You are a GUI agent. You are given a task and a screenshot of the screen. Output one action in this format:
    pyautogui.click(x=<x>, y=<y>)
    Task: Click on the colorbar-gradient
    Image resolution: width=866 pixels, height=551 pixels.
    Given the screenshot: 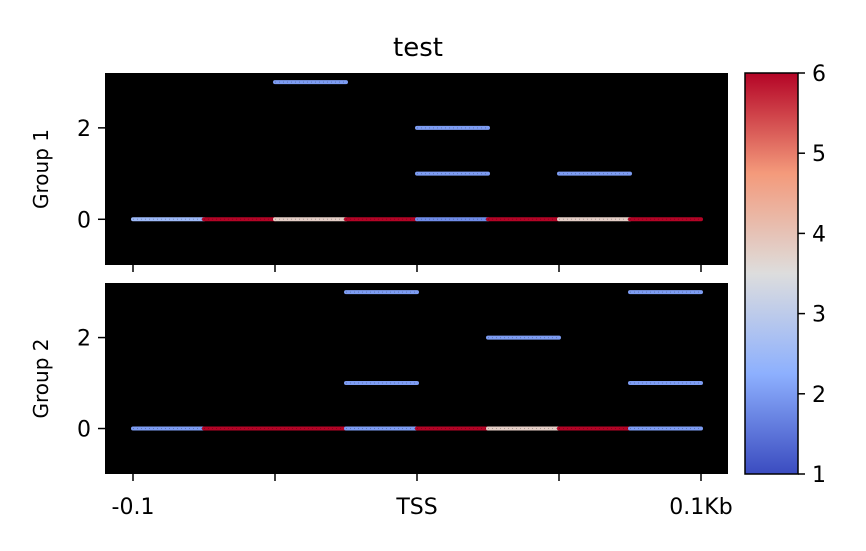 What is the action you would take?
    pyautogui.click(x=771, y=273)
    